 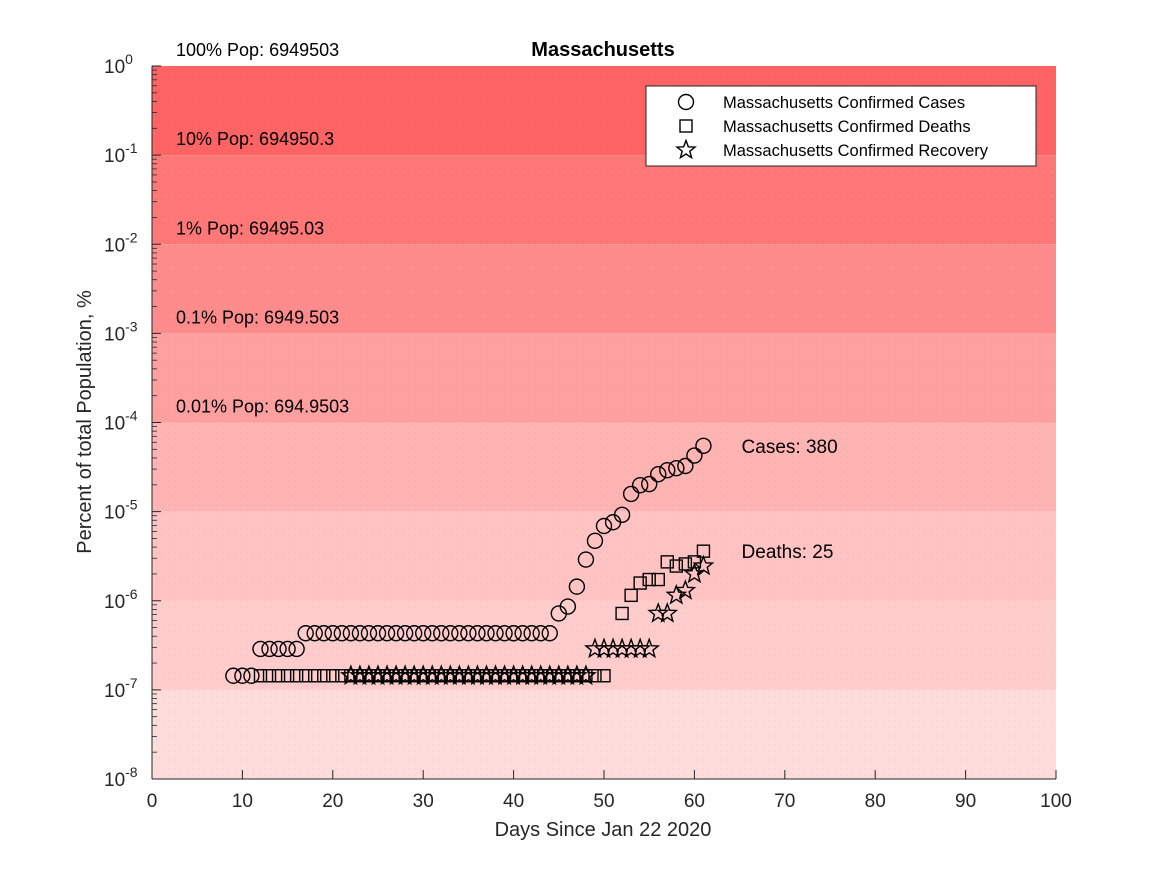 I want to click on legend-square-marker, so click(x=686, y=126).